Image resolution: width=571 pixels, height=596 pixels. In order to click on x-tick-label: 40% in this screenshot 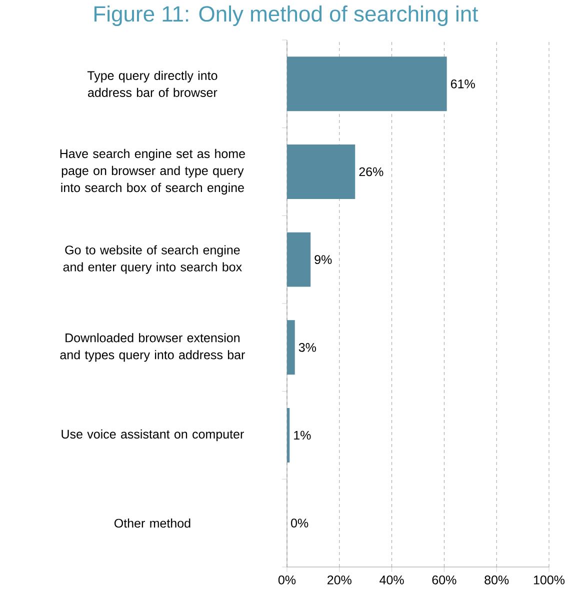, I will do `click(392, 580)`.